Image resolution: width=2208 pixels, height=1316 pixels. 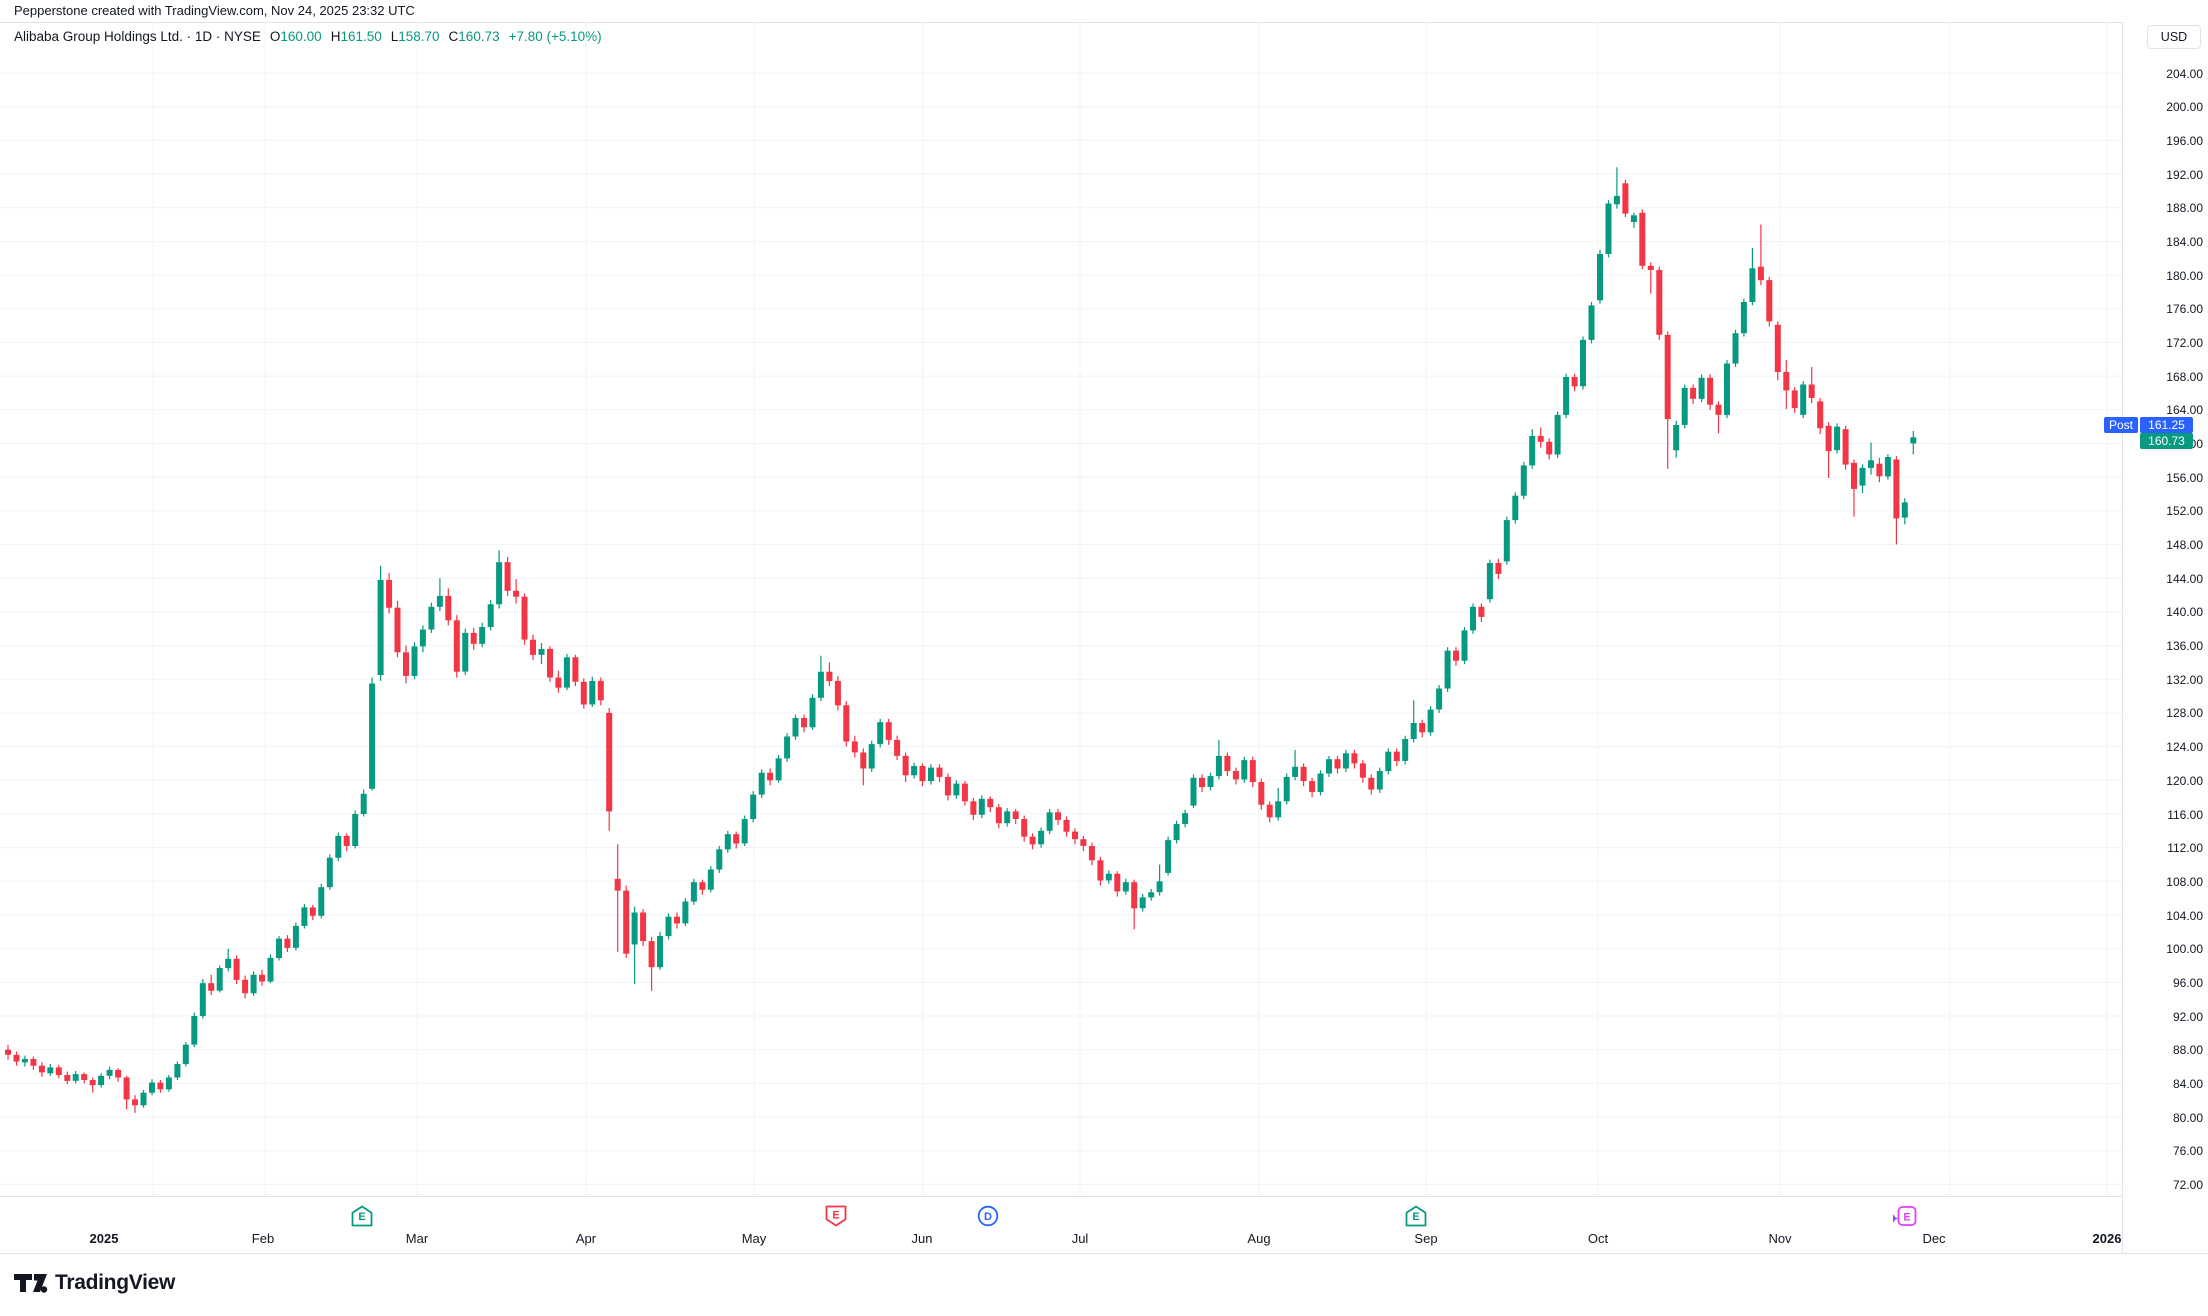 I want to click on earnings-miss-icon: E, so click(x=838, y=1218).